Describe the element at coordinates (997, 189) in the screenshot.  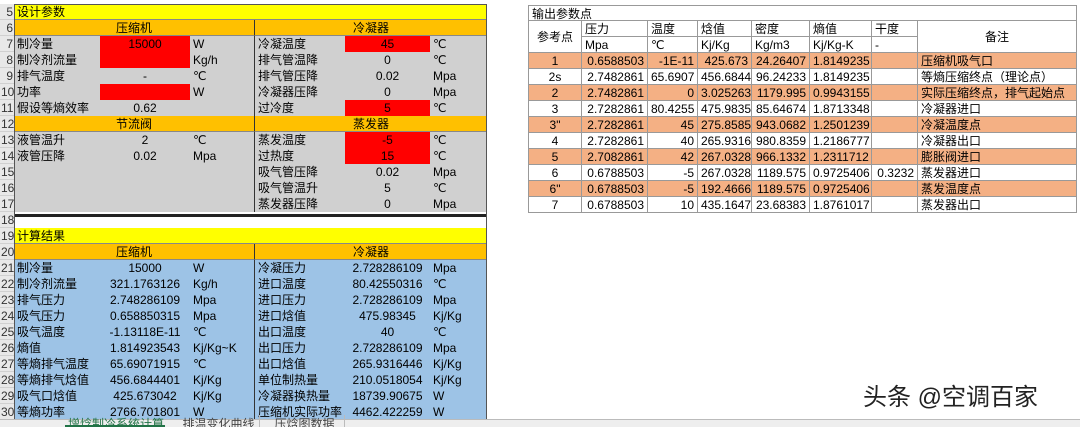
I see `table-cell: 蒸发温度点` at that location.